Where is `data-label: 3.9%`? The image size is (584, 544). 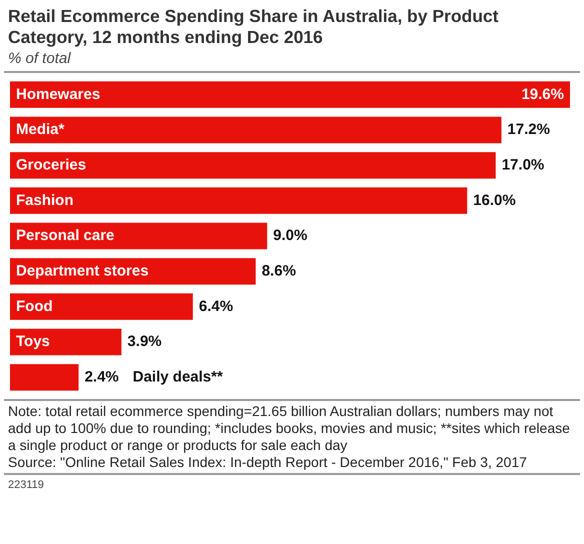
data-label: 3.9% is located at coordinates (144, 341).